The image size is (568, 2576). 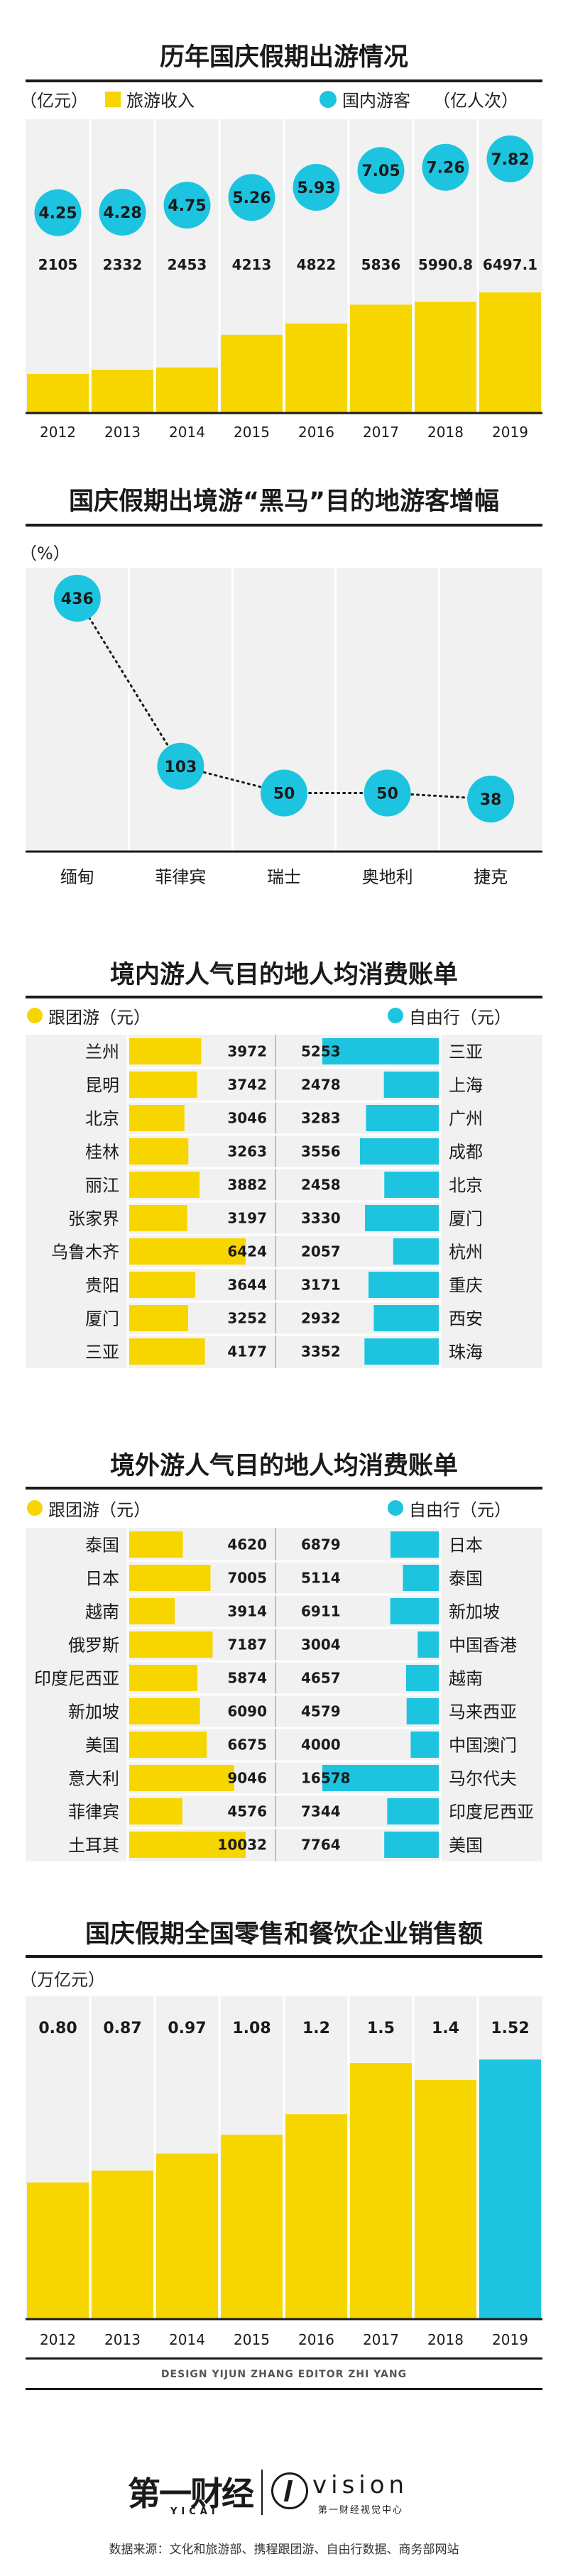 What do you see at coordinates (284, 80) in the screenshot?
I see `chart1-title-rule` at bounding box center [284, 80].